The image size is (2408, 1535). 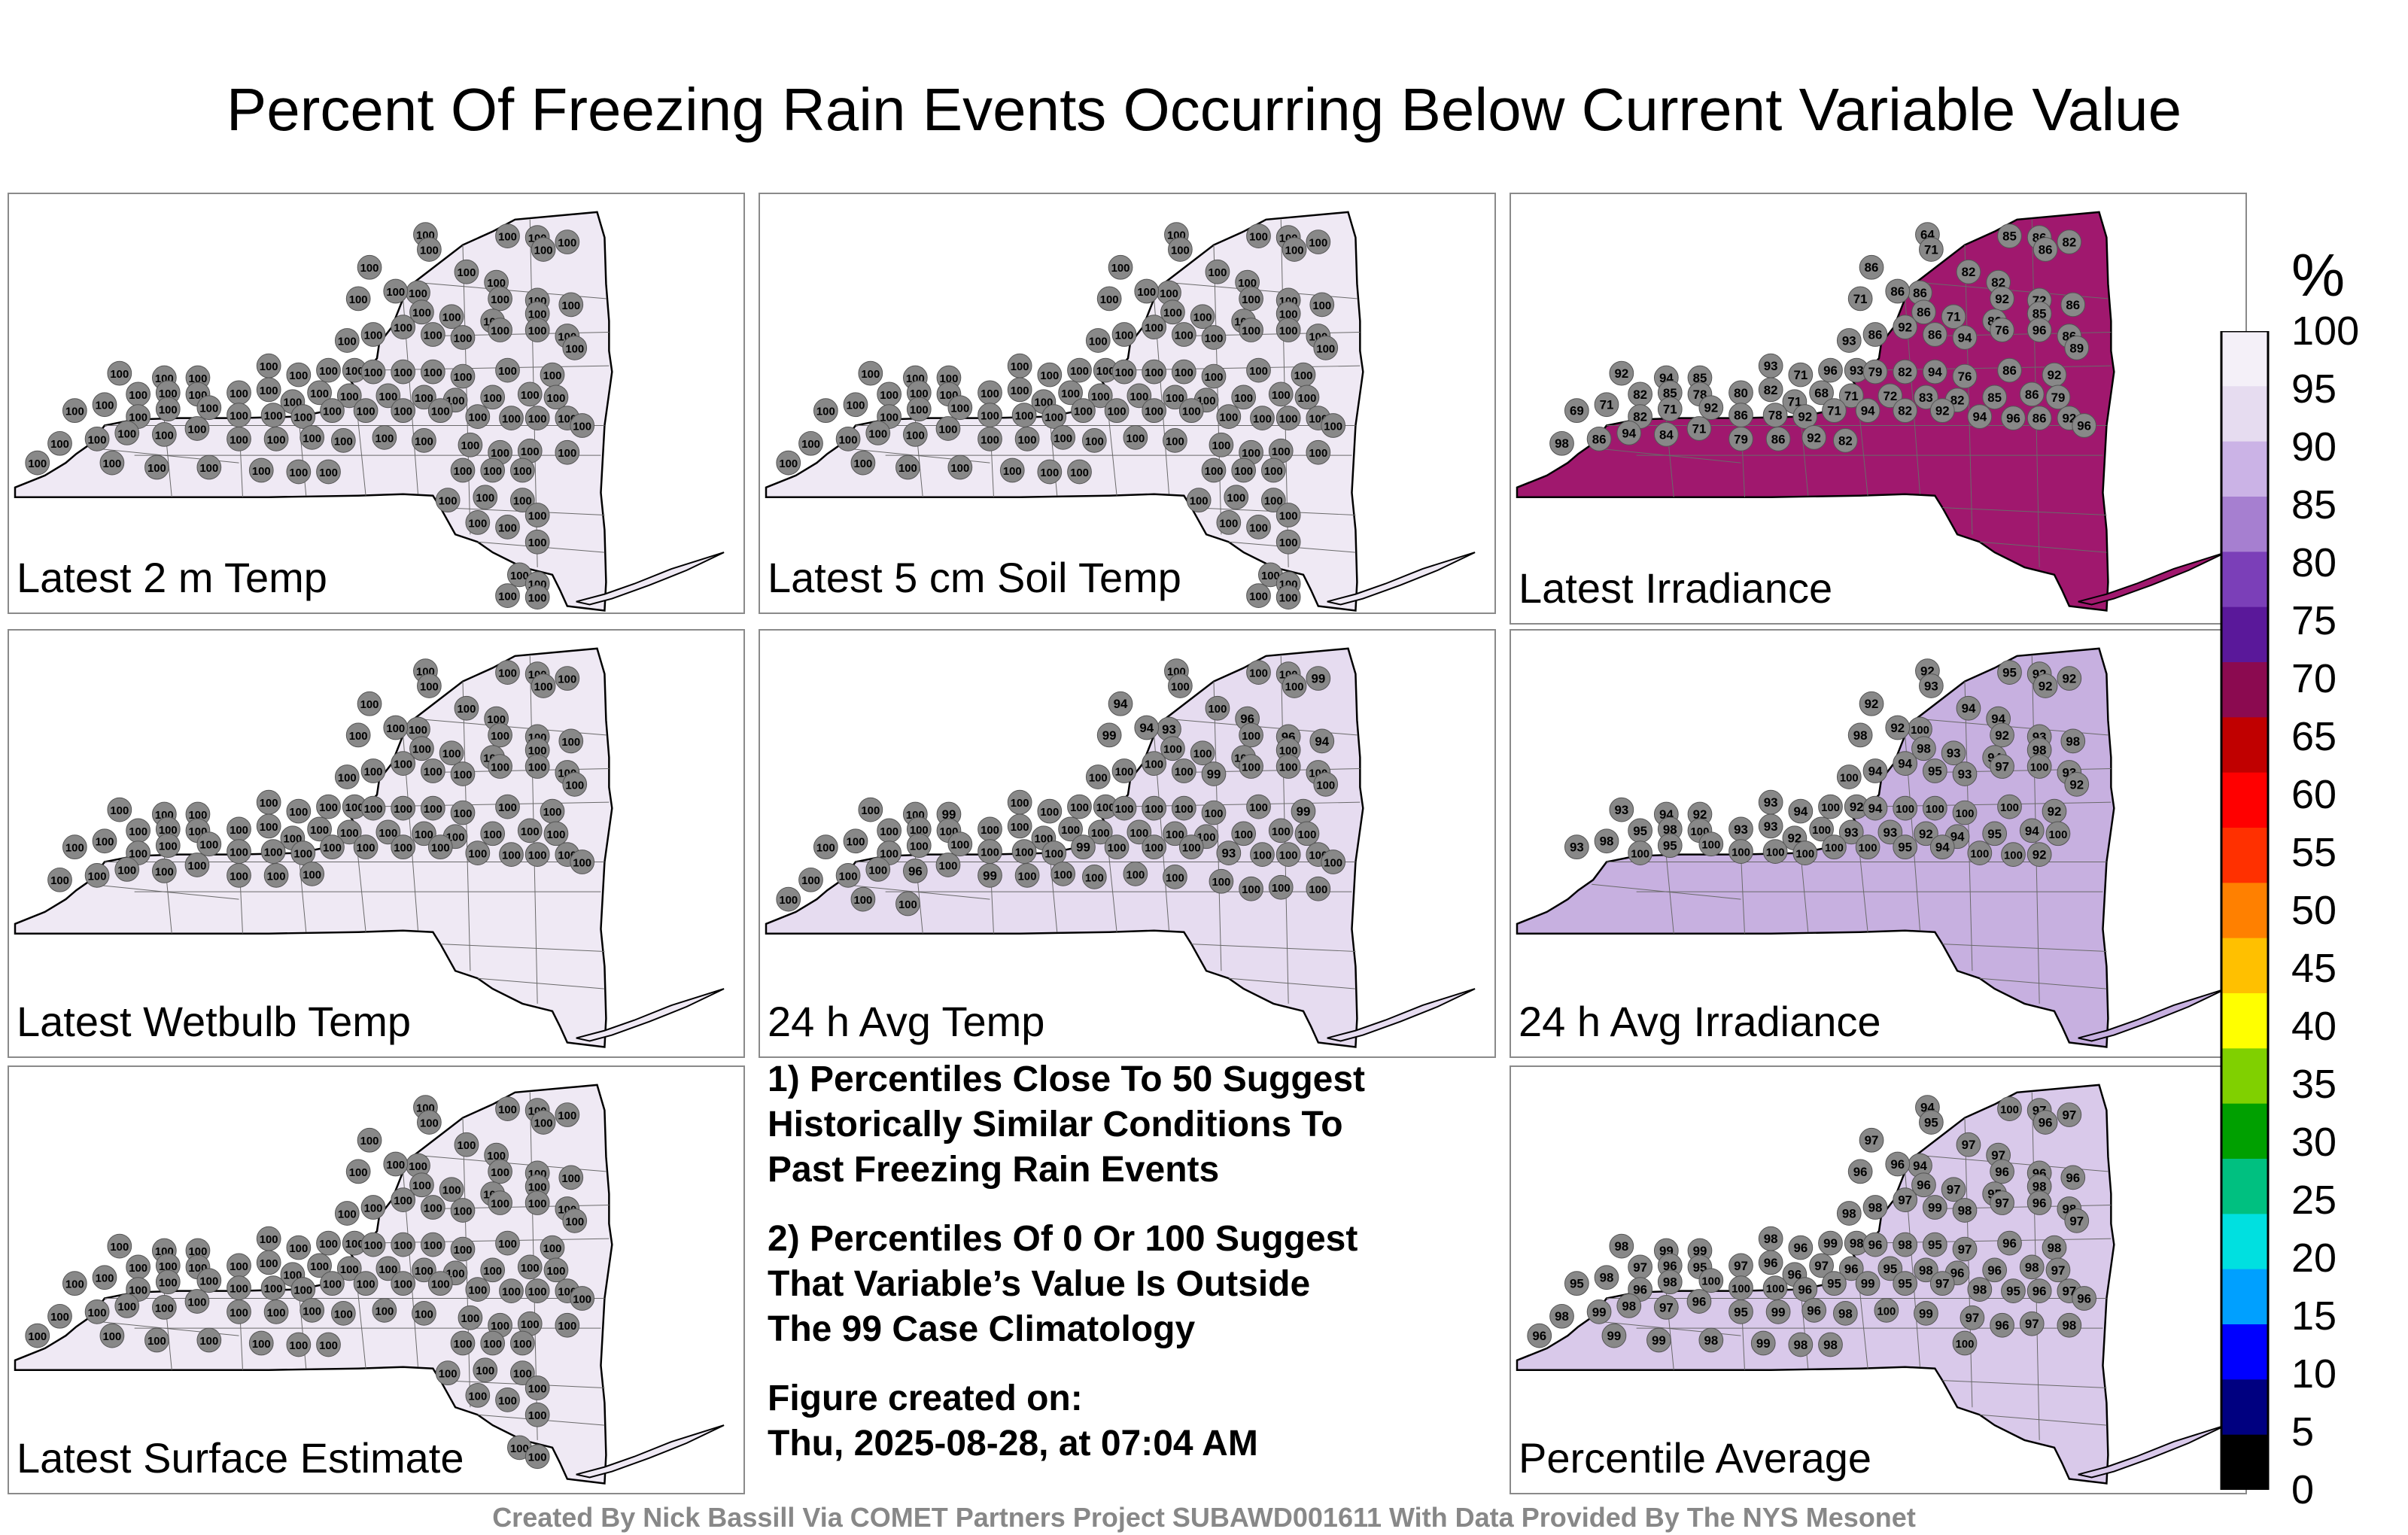 What do you see at coordinates (1629, 433) in the screenshot?
I see `station-value: 94` at bounding box center [1629, 433].